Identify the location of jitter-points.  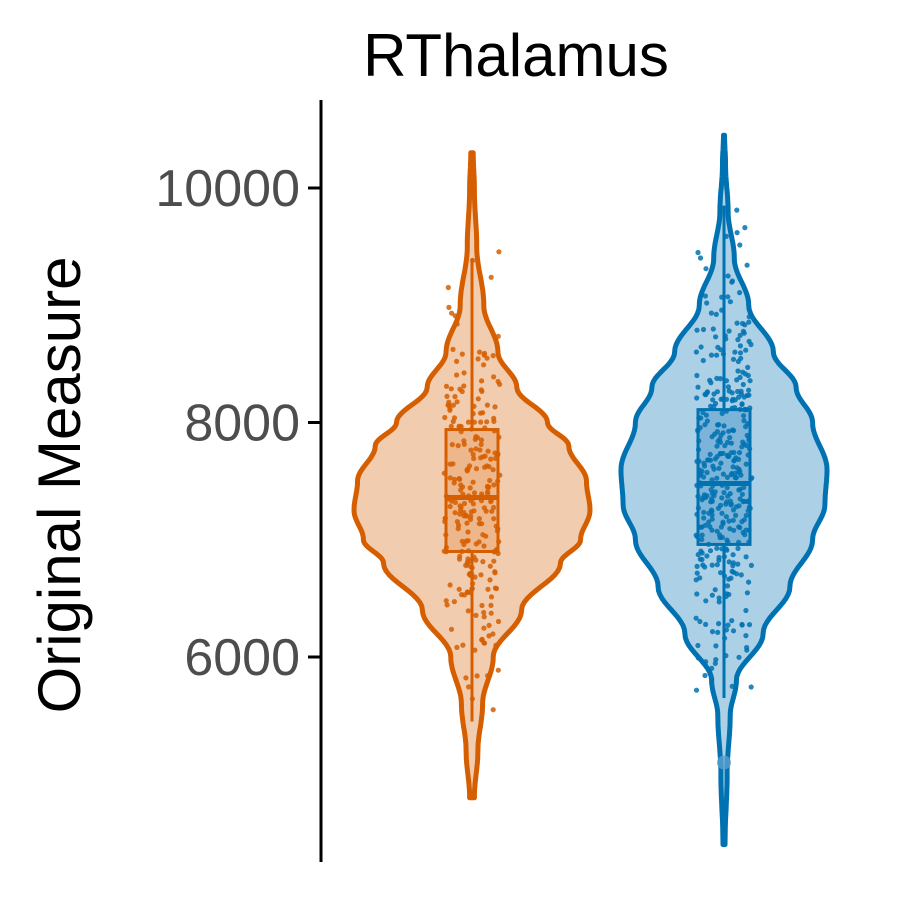
(472, 481).